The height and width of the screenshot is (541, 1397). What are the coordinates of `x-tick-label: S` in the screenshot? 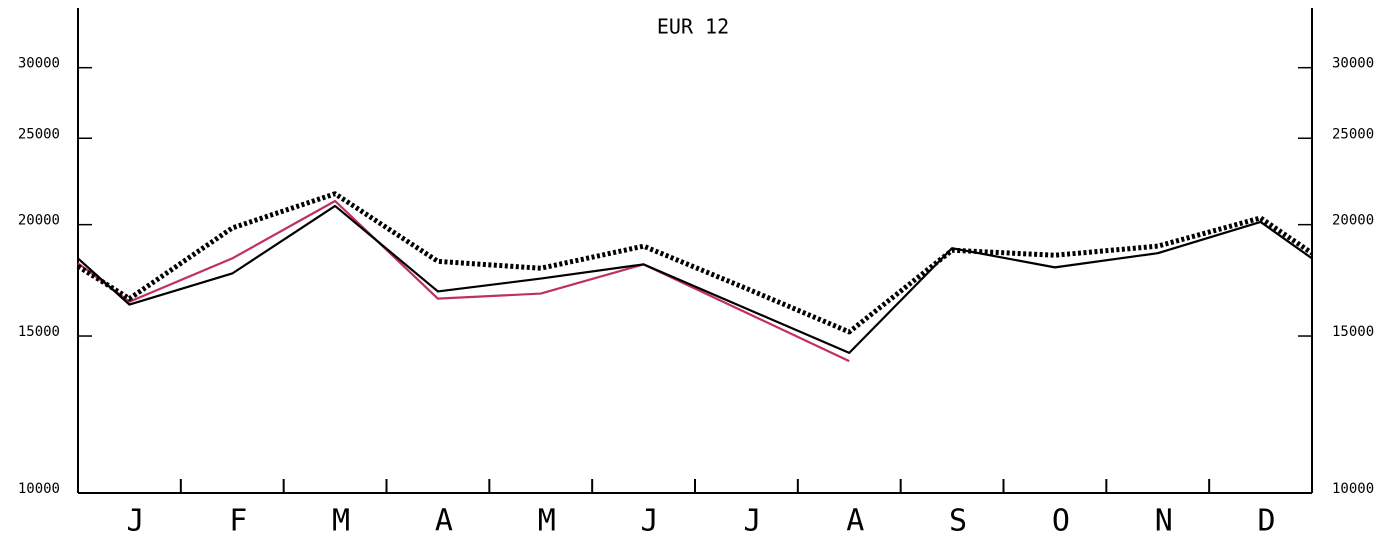 It's located at (958, 521).